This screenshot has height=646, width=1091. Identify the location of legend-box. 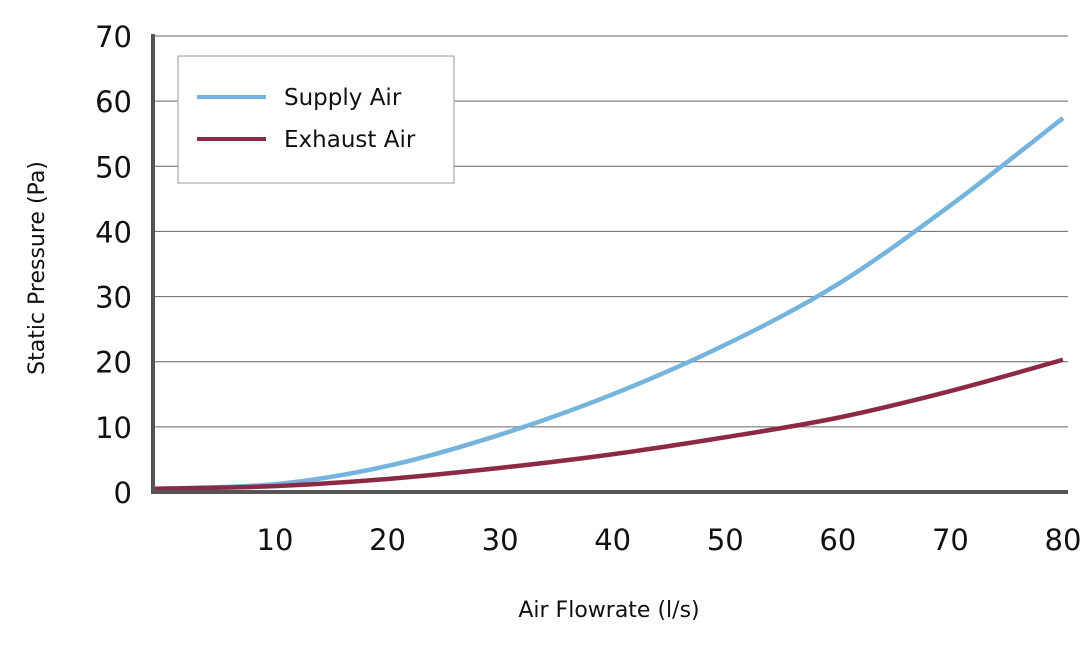
(316, 119).